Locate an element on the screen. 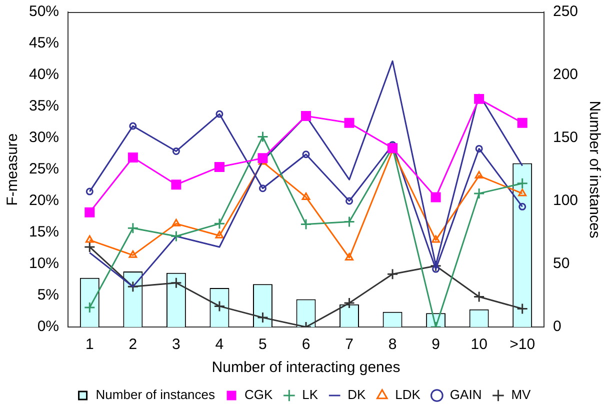 The width and height of the screenshot is (613, 412). y-tick-label: 10% is located at coordinates (44, 263).